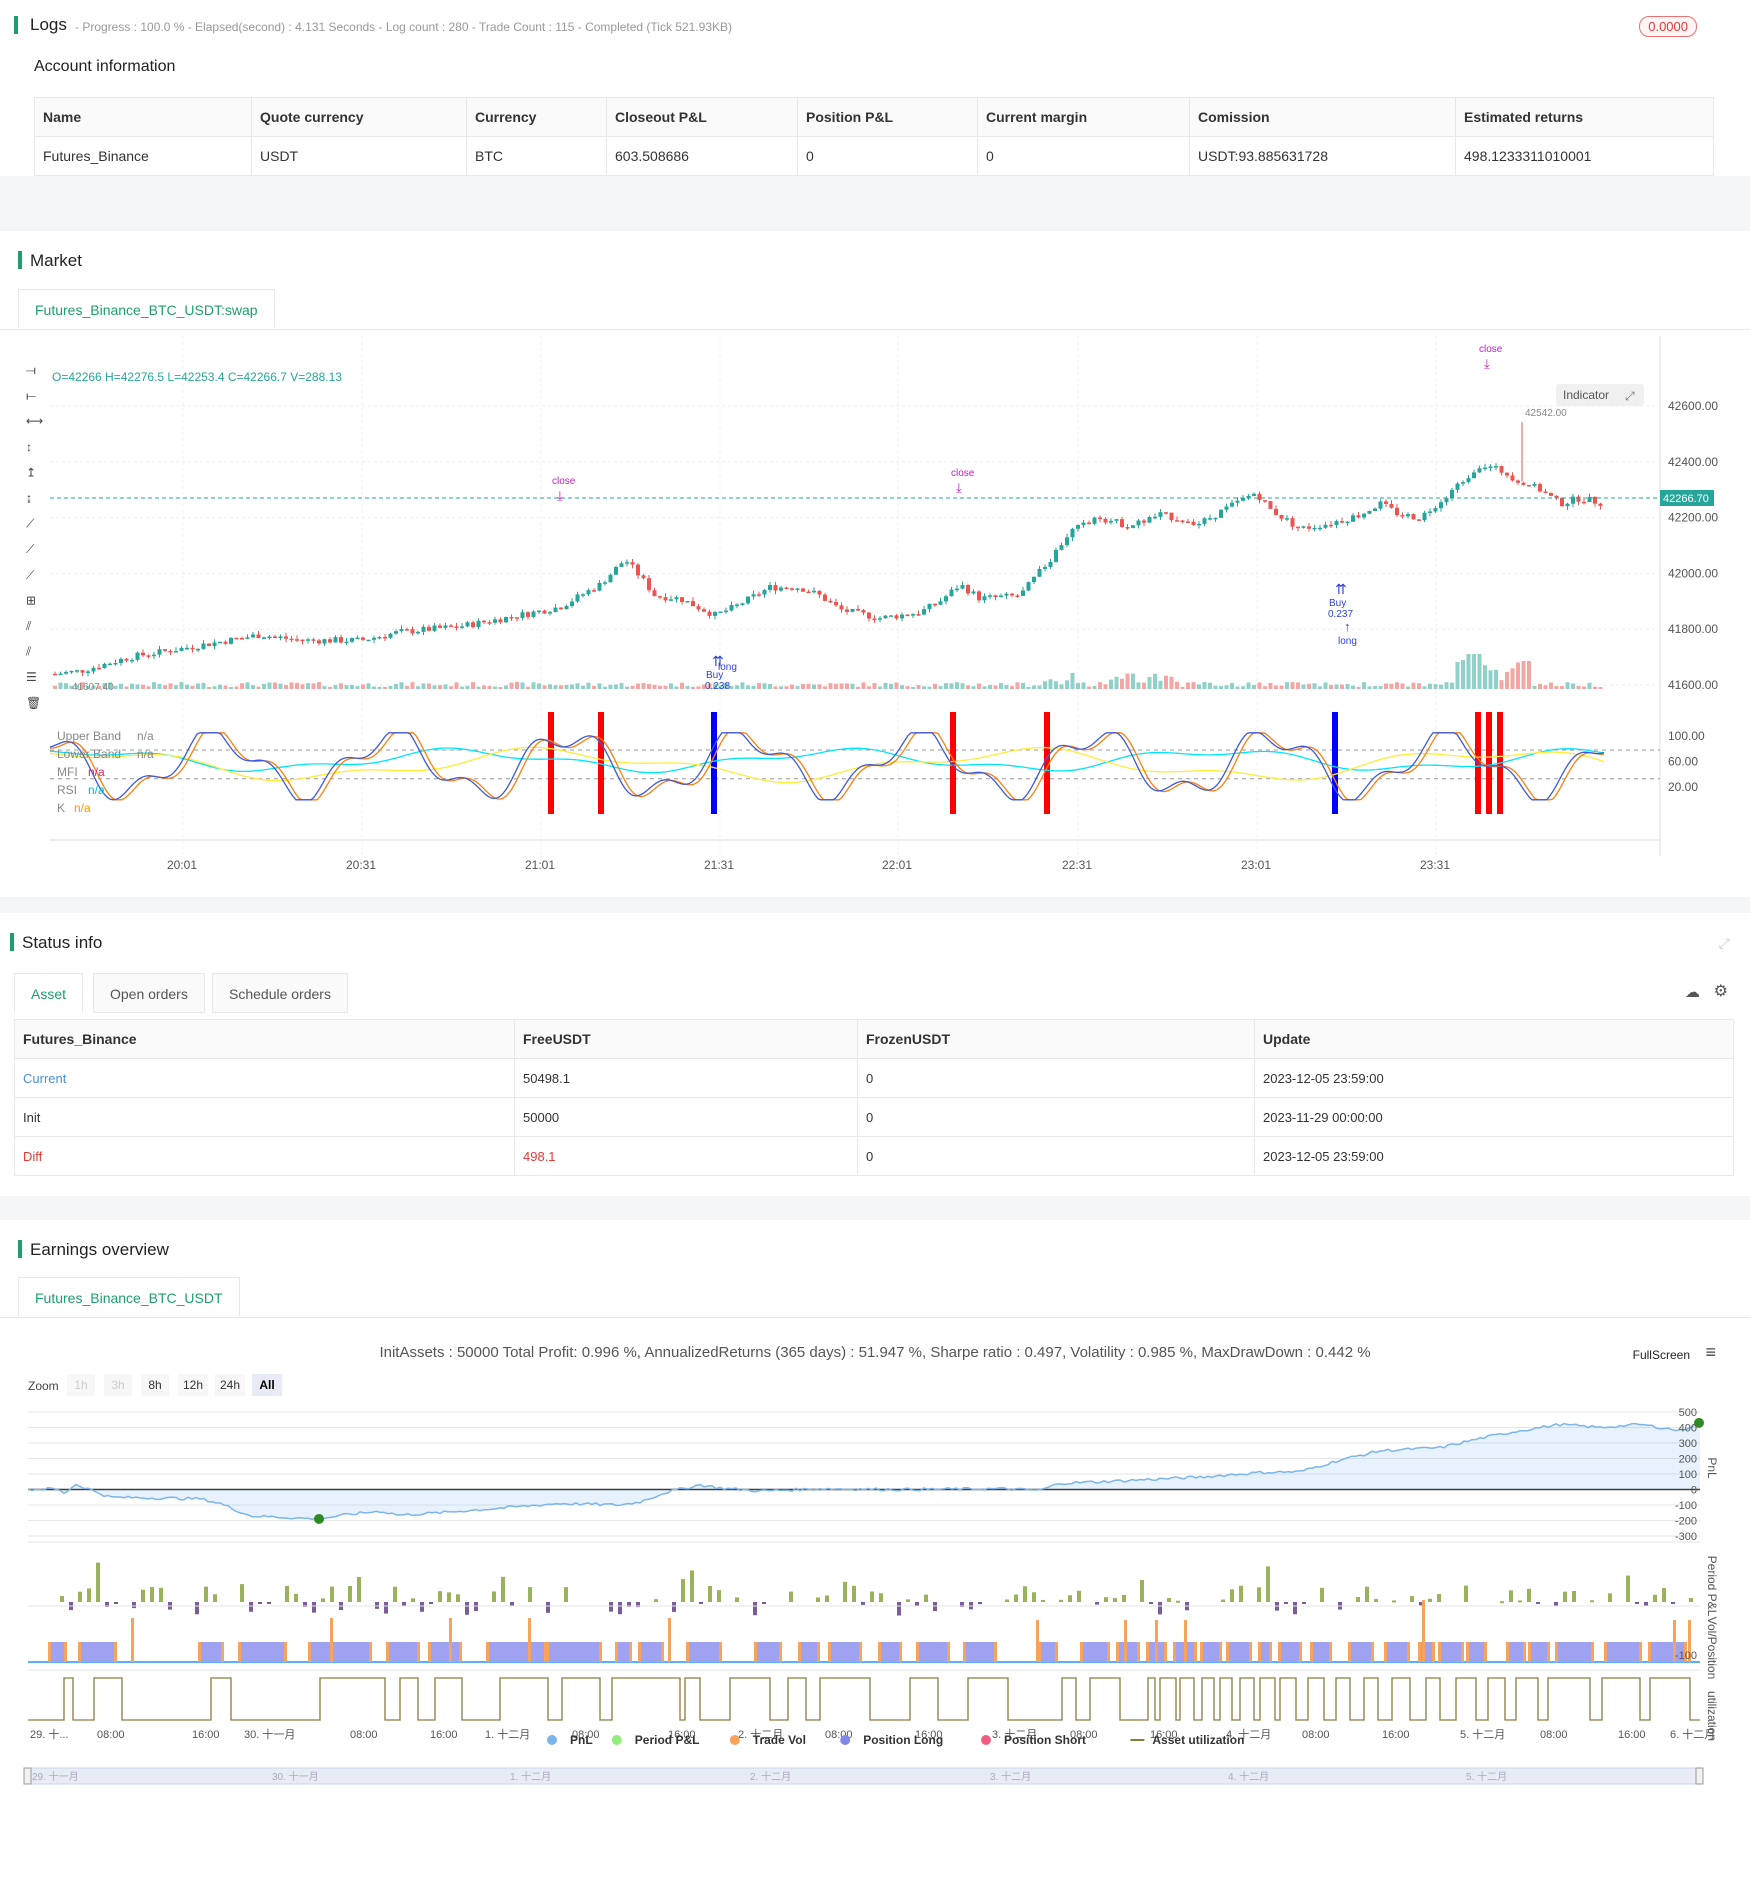 The width and height of the screenshot is (1750, 1898). I want to click on legend-name: RSI, so click(67, 790).